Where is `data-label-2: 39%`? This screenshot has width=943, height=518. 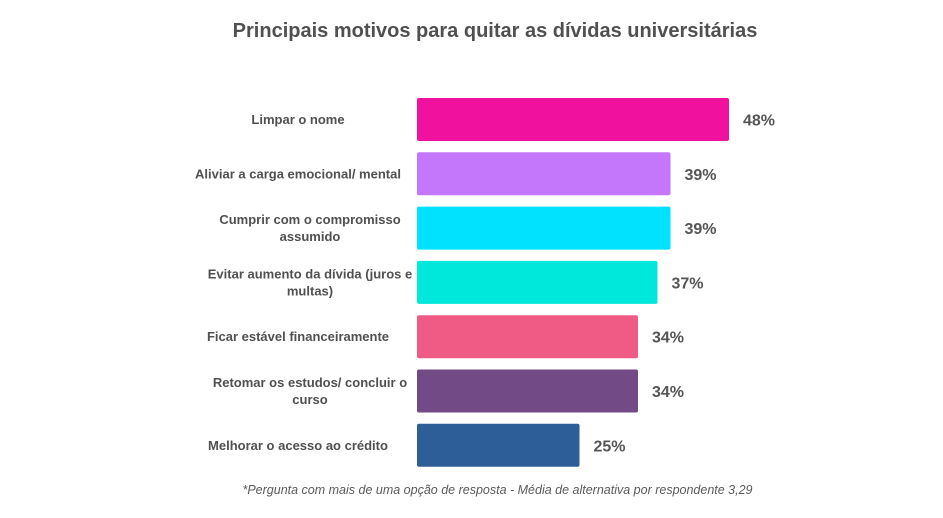 data-label-2: 39% is located at coordinates (701, 175).